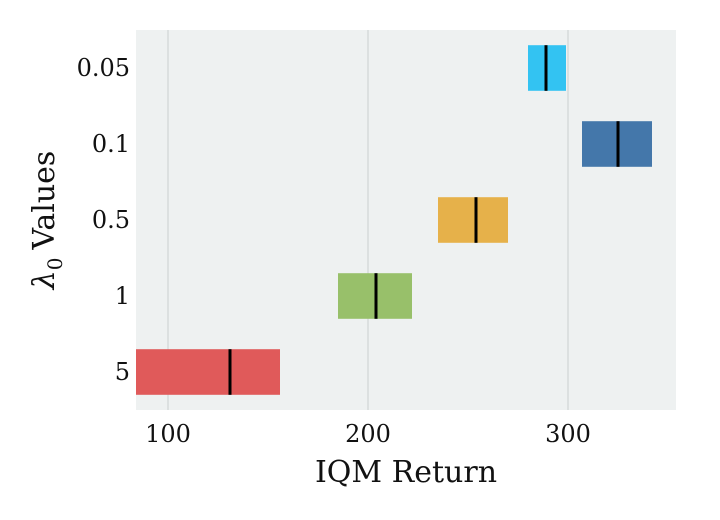 The image size is (720, 520). Describe the element at coordinates (103, 68) in the screenshot. I see `y-tick-label: 0.05` at that location.